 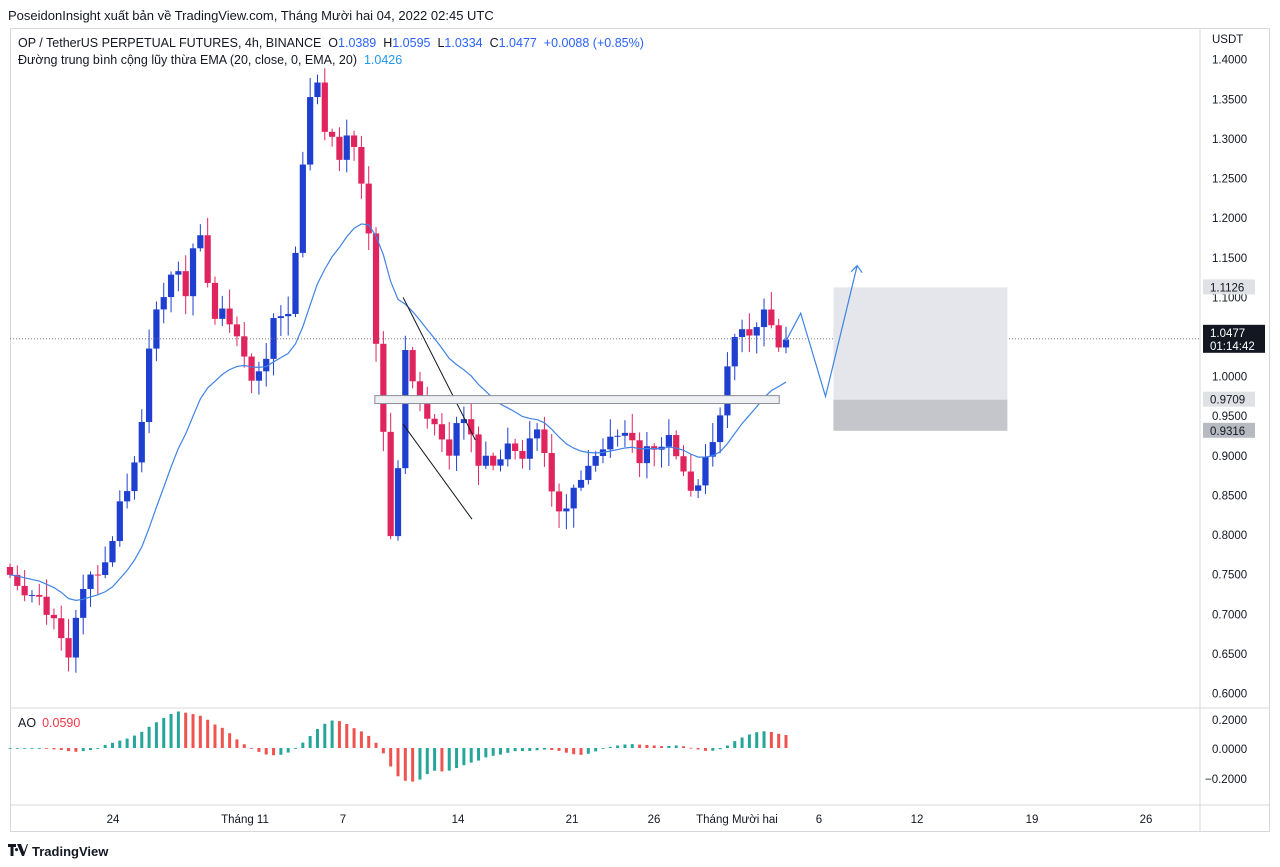 I want to click on currency-label: USDT, so click(x=1227, y=40).